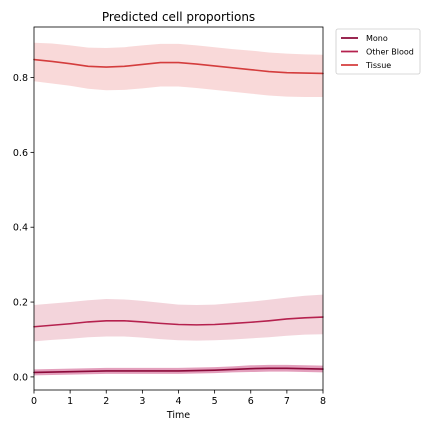  What do you see at coordinates (106, 401) in the screenshot?
I see `x-tick-label: 2` at bounding box center [106, 401].